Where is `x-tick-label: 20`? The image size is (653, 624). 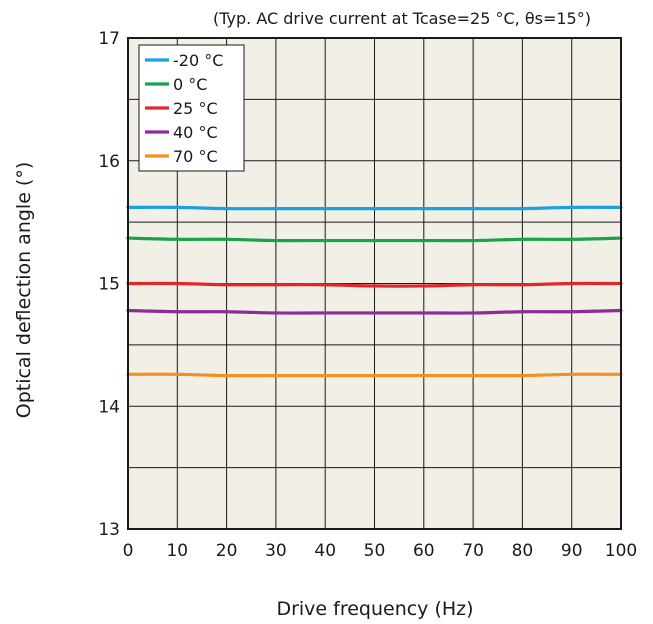
x-tick-label: 20 is located at coordinates (227, 551).